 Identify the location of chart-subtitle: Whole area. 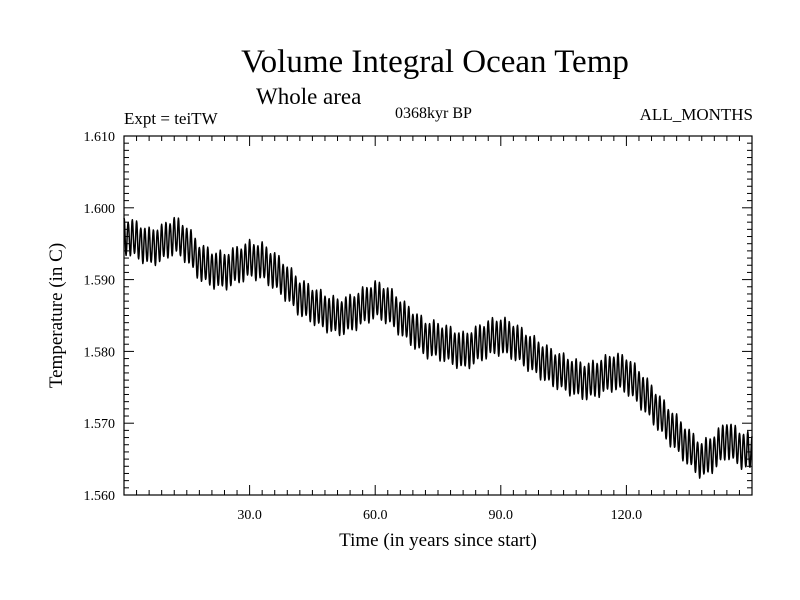
(309, 96).